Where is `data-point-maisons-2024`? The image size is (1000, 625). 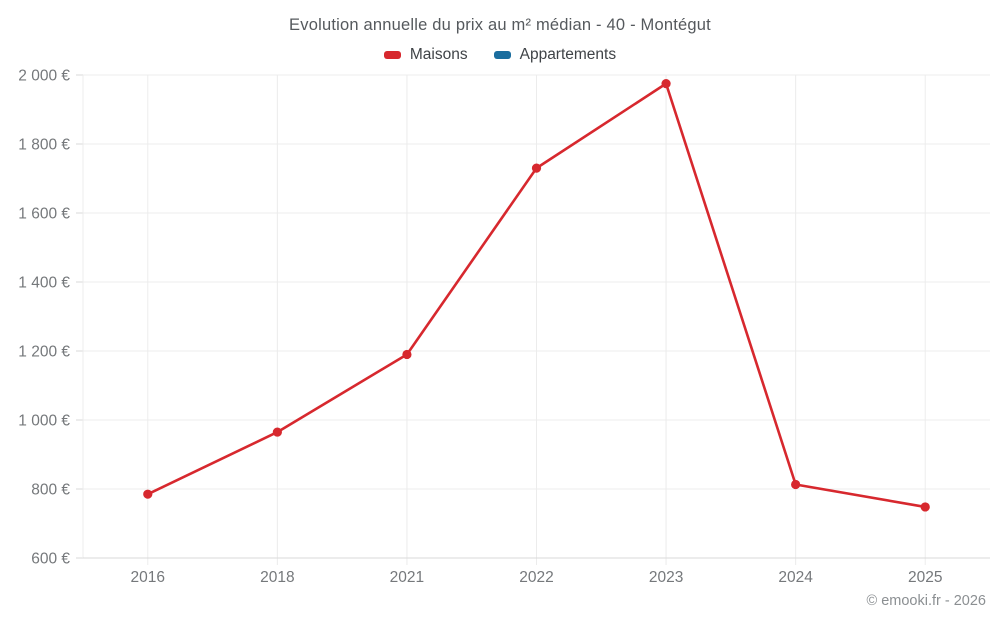 data-point-maisons-2024 is located at coordinates (796, 484).